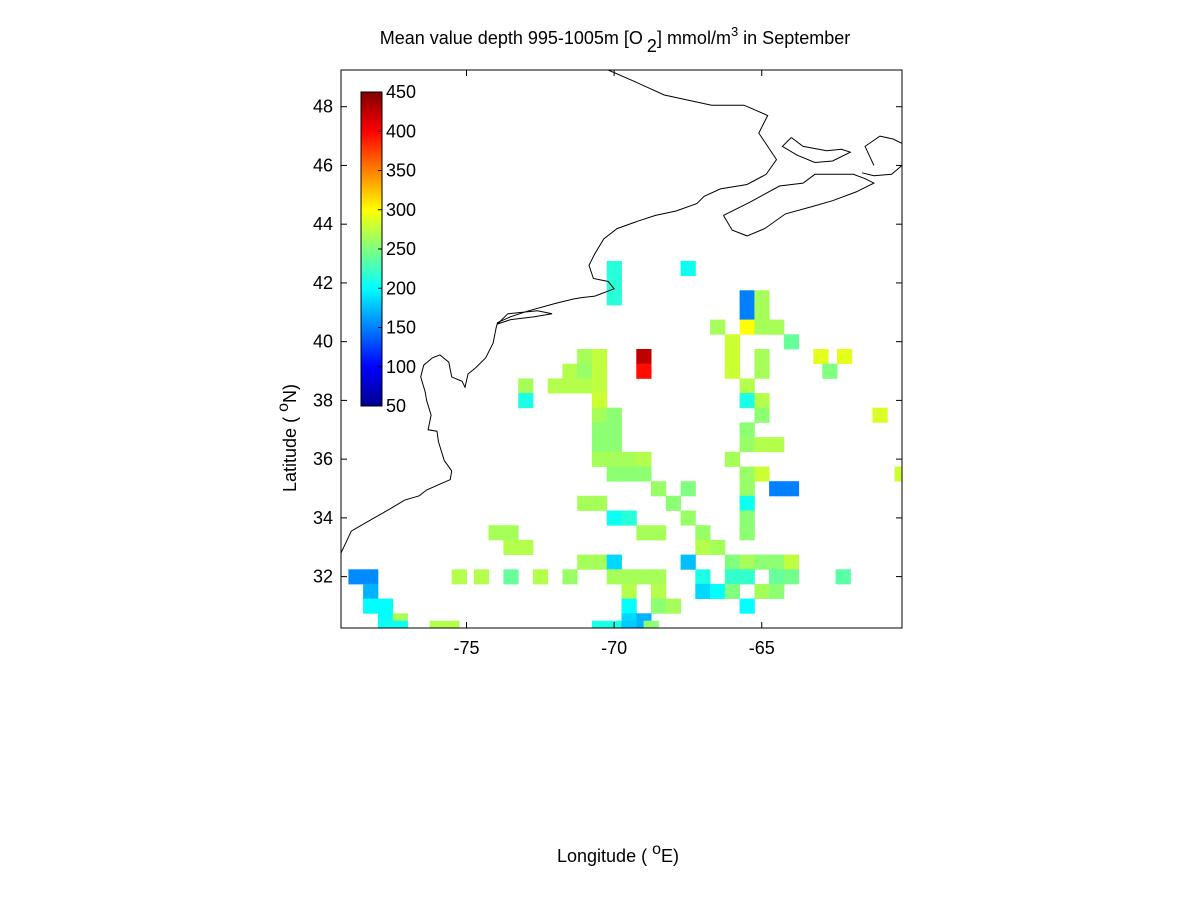 This screenshot has width=1200, height=905. What do you see at coordinates (656, 849) in the screenshot?
I see `x-label-degree: o` at bounding box center [656, 849].